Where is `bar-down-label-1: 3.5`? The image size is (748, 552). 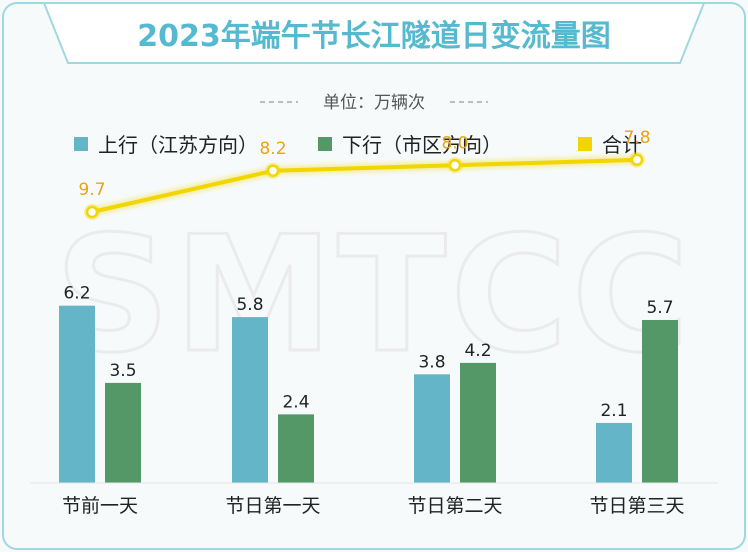
bar-down-label-1: 3.5 is located at coordinates (122, 371).